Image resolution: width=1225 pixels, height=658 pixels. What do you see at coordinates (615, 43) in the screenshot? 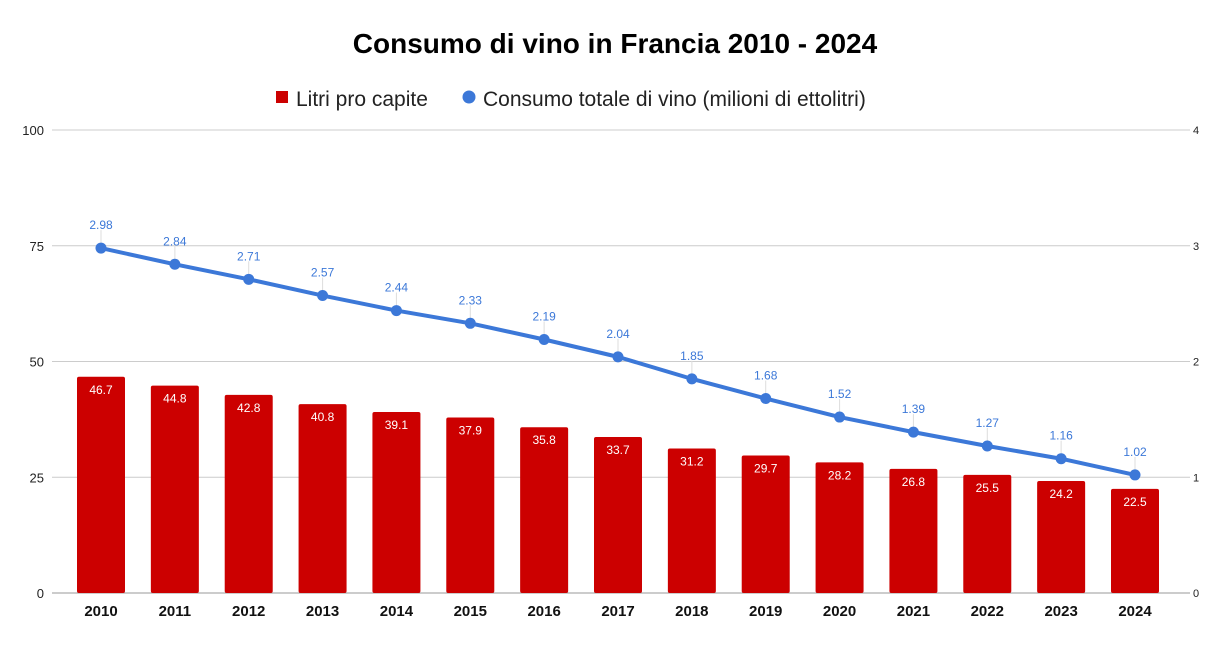
I see `chart-title: Consumo di vino in Francia 2010 - 2024` at bounding box center [615, 43].